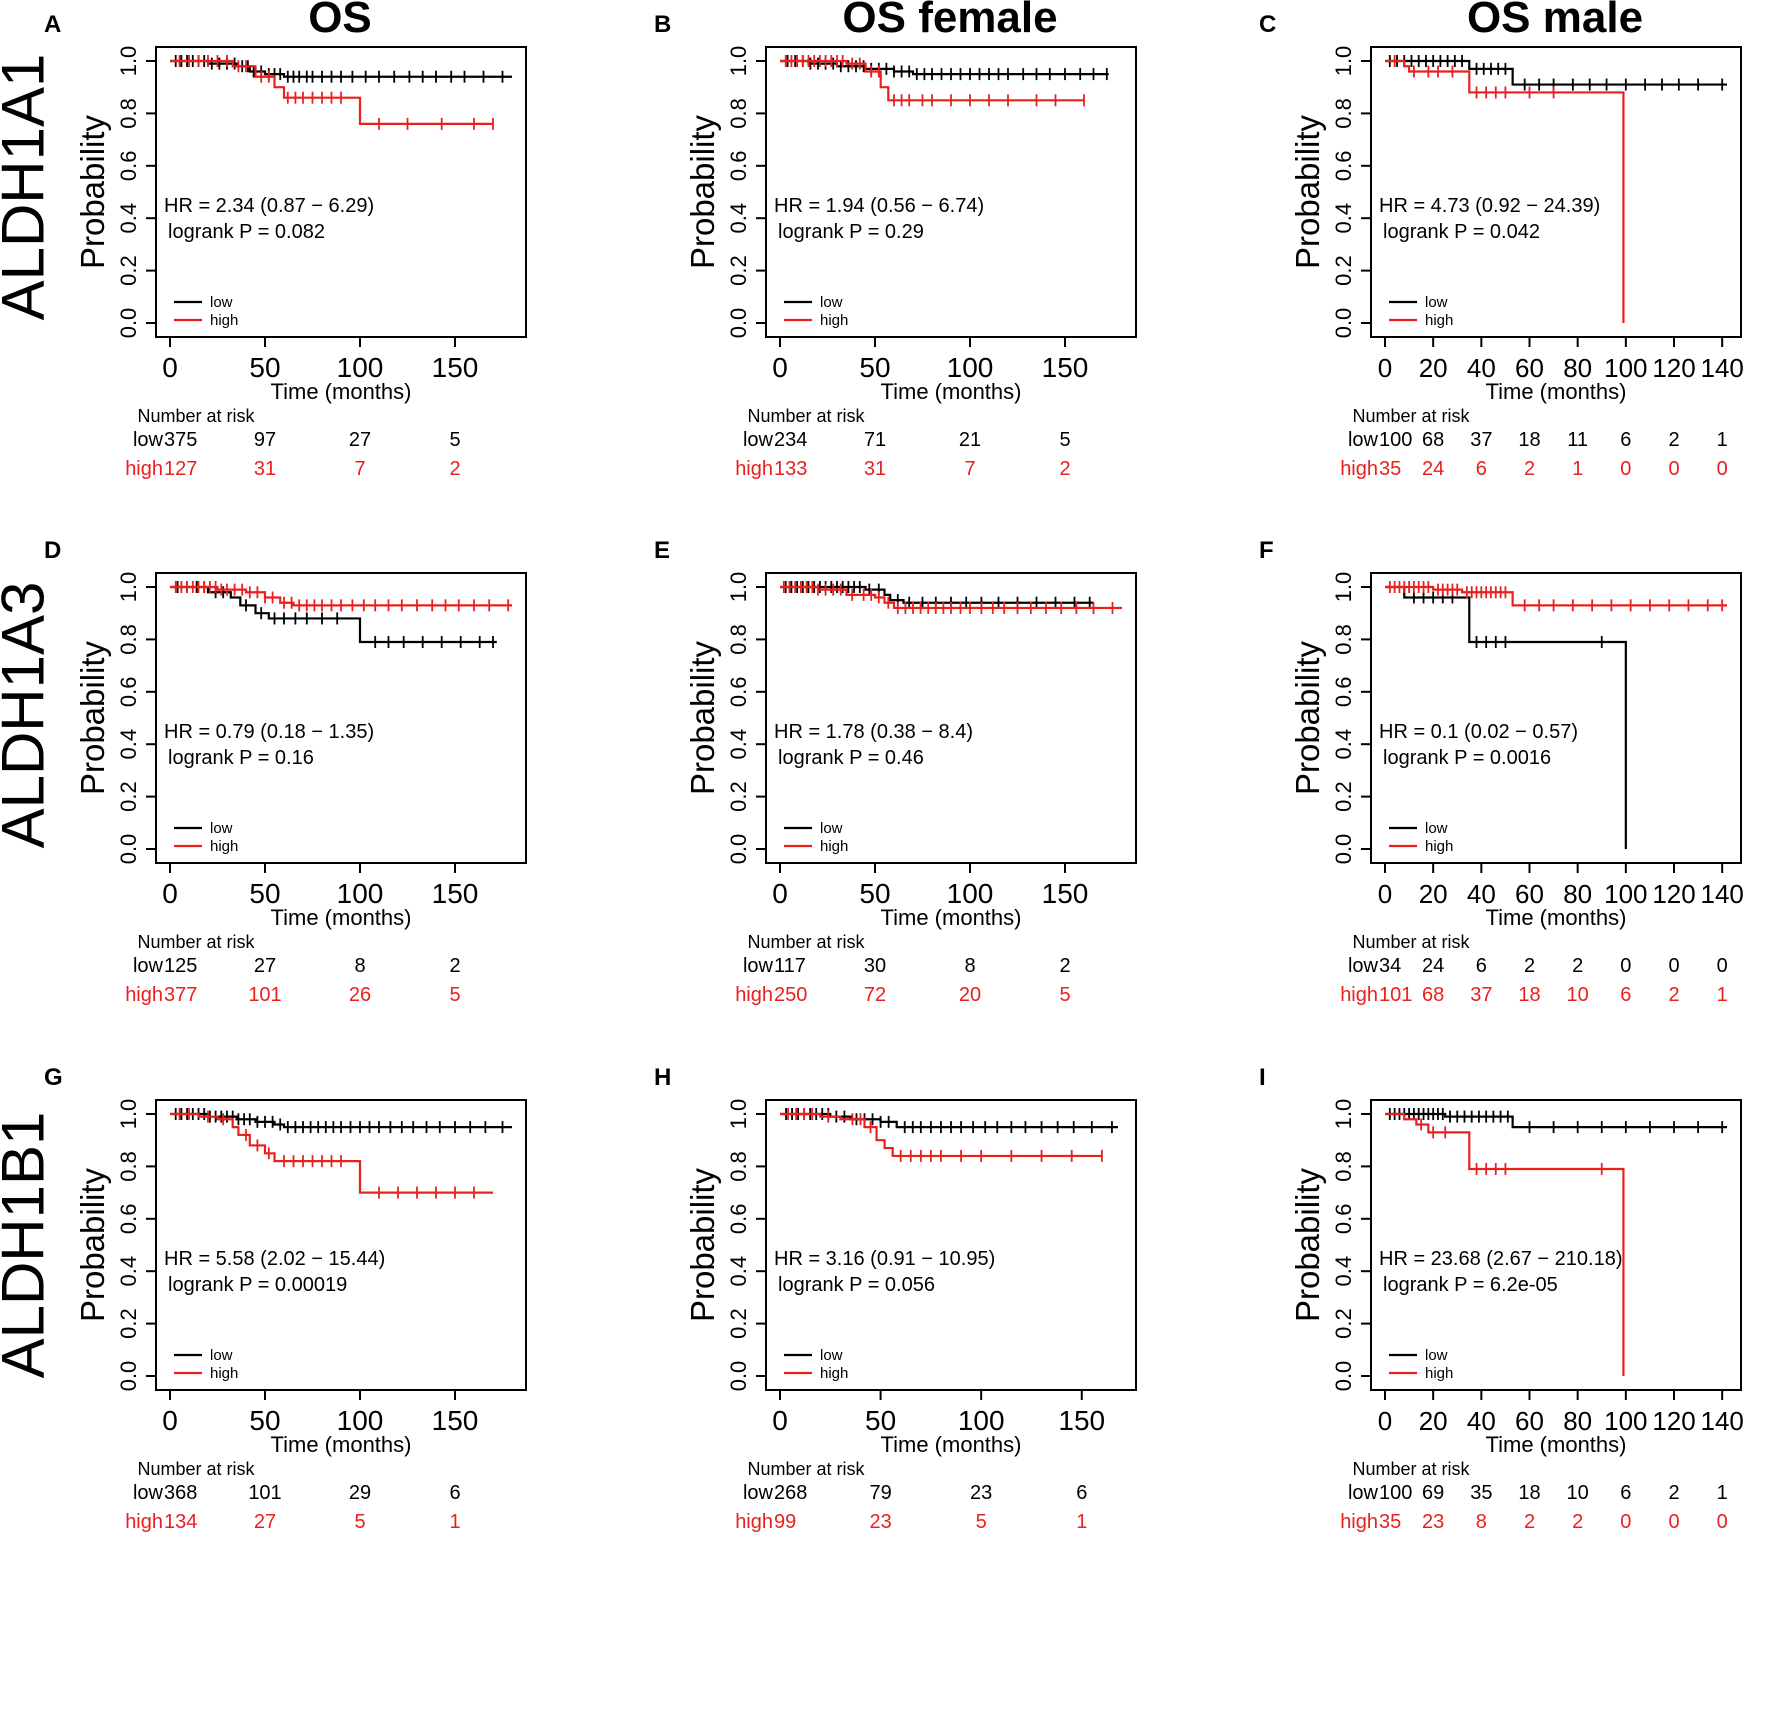 This screenshot has width=1772, height=1732. What do you see at coordinates (1395, 1493) in the screenshot?
I see `risk-value: 100` at bounding box center [1395, 1493].